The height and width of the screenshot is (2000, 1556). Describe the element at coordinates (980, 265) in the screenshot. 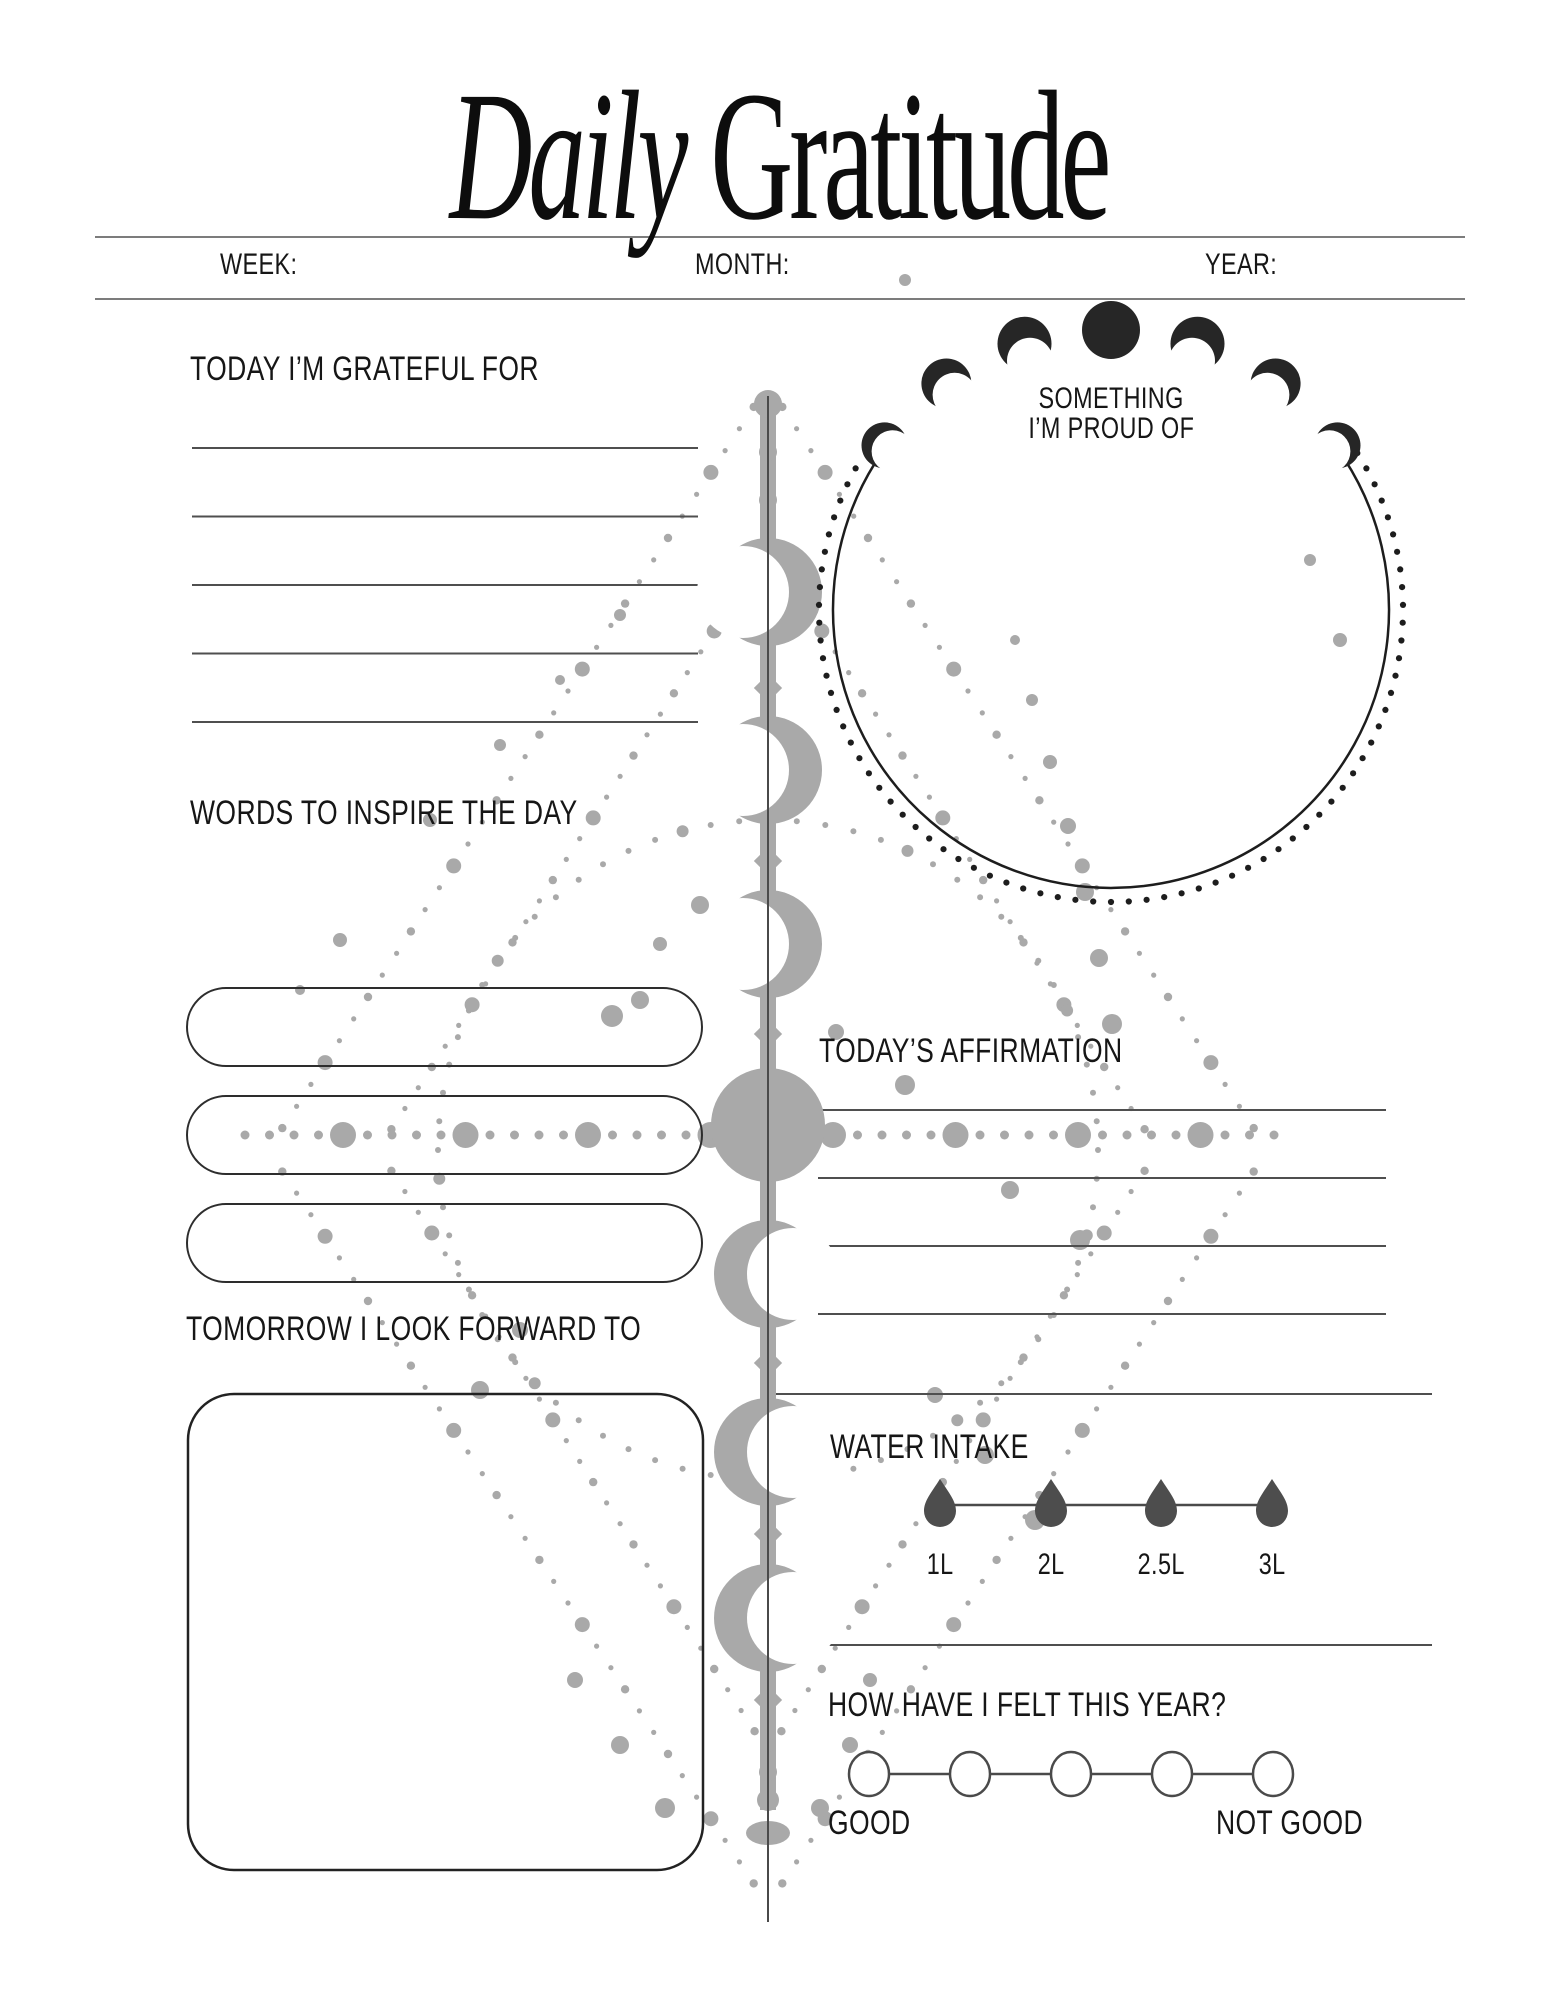

I see `month-field` at that location.